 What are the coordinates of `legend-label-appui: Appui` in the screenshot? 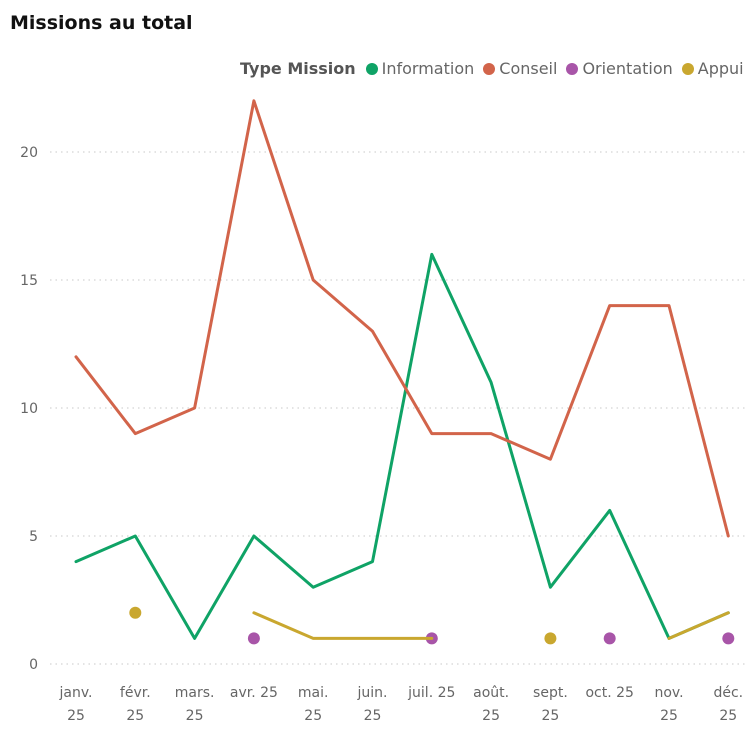 It's located at (720, 68).